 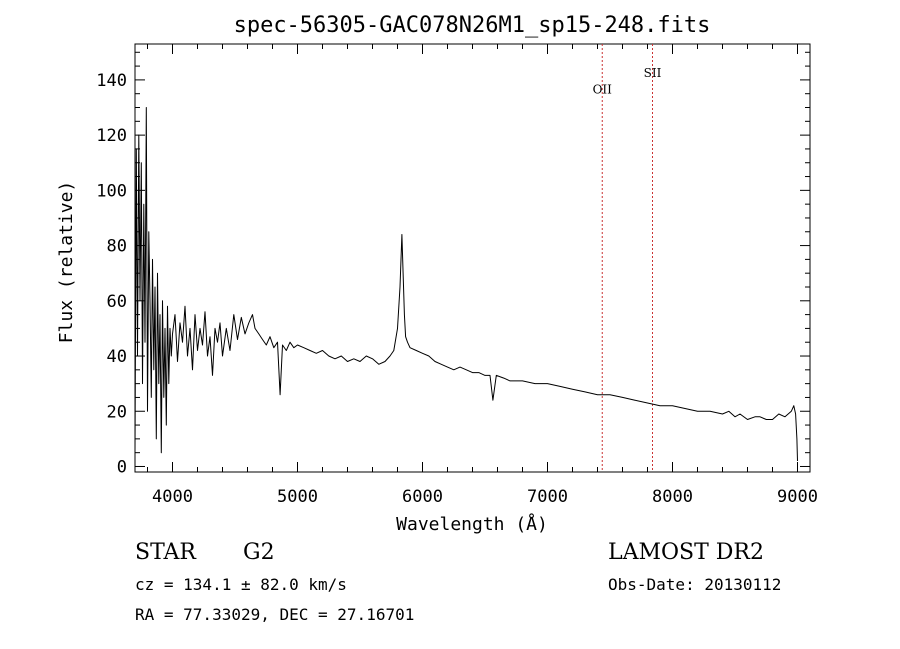 I want to click on y-axis-label: Flux (relative), so click(x=66, y=262).